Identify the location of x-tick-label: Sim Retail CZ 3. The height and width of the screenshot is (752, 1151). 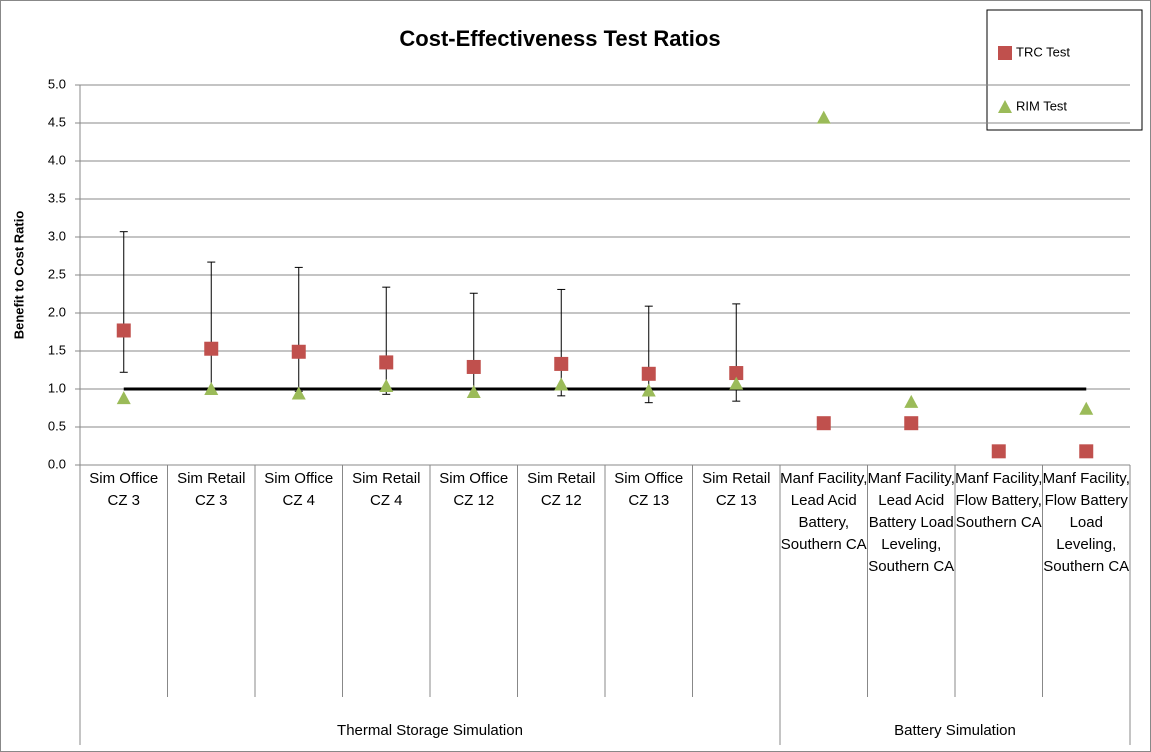
(211, 489).